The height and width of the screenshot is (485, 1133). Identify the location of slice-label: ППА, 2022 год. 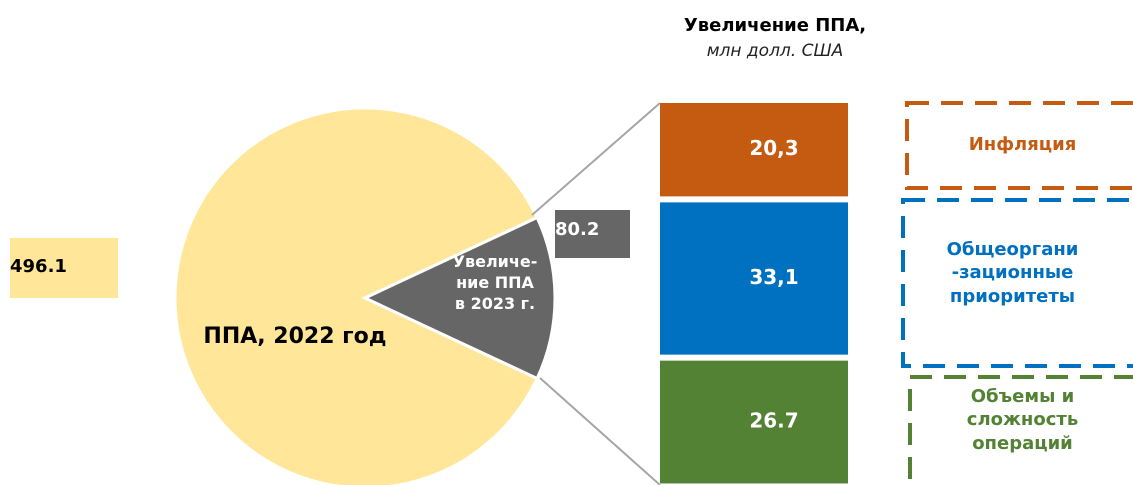
(295, 336).